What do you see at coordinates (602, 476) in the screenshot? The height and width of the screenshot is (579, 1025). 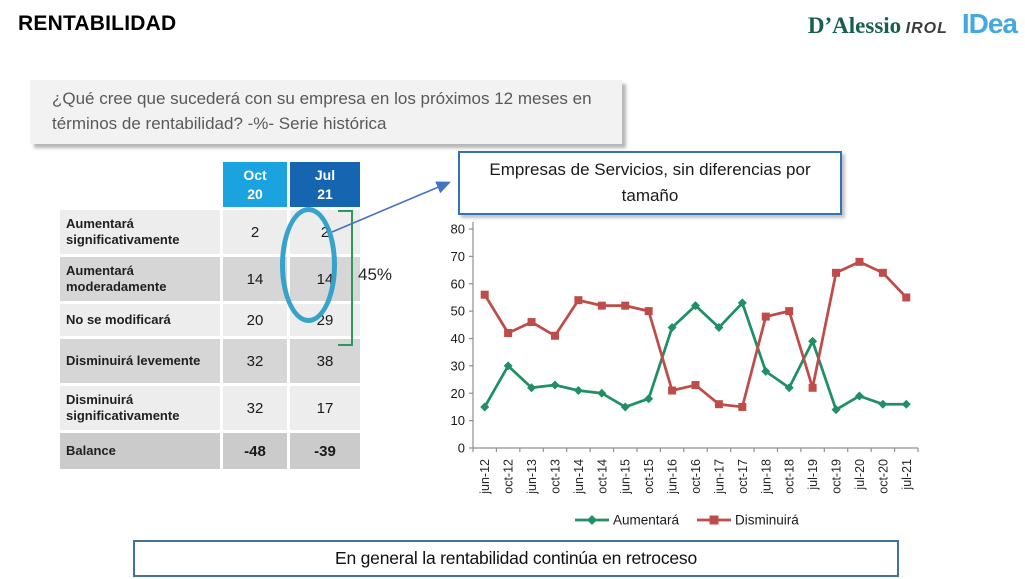 I see `x-tick-label: oct-14` at bounding box center [602, 476].